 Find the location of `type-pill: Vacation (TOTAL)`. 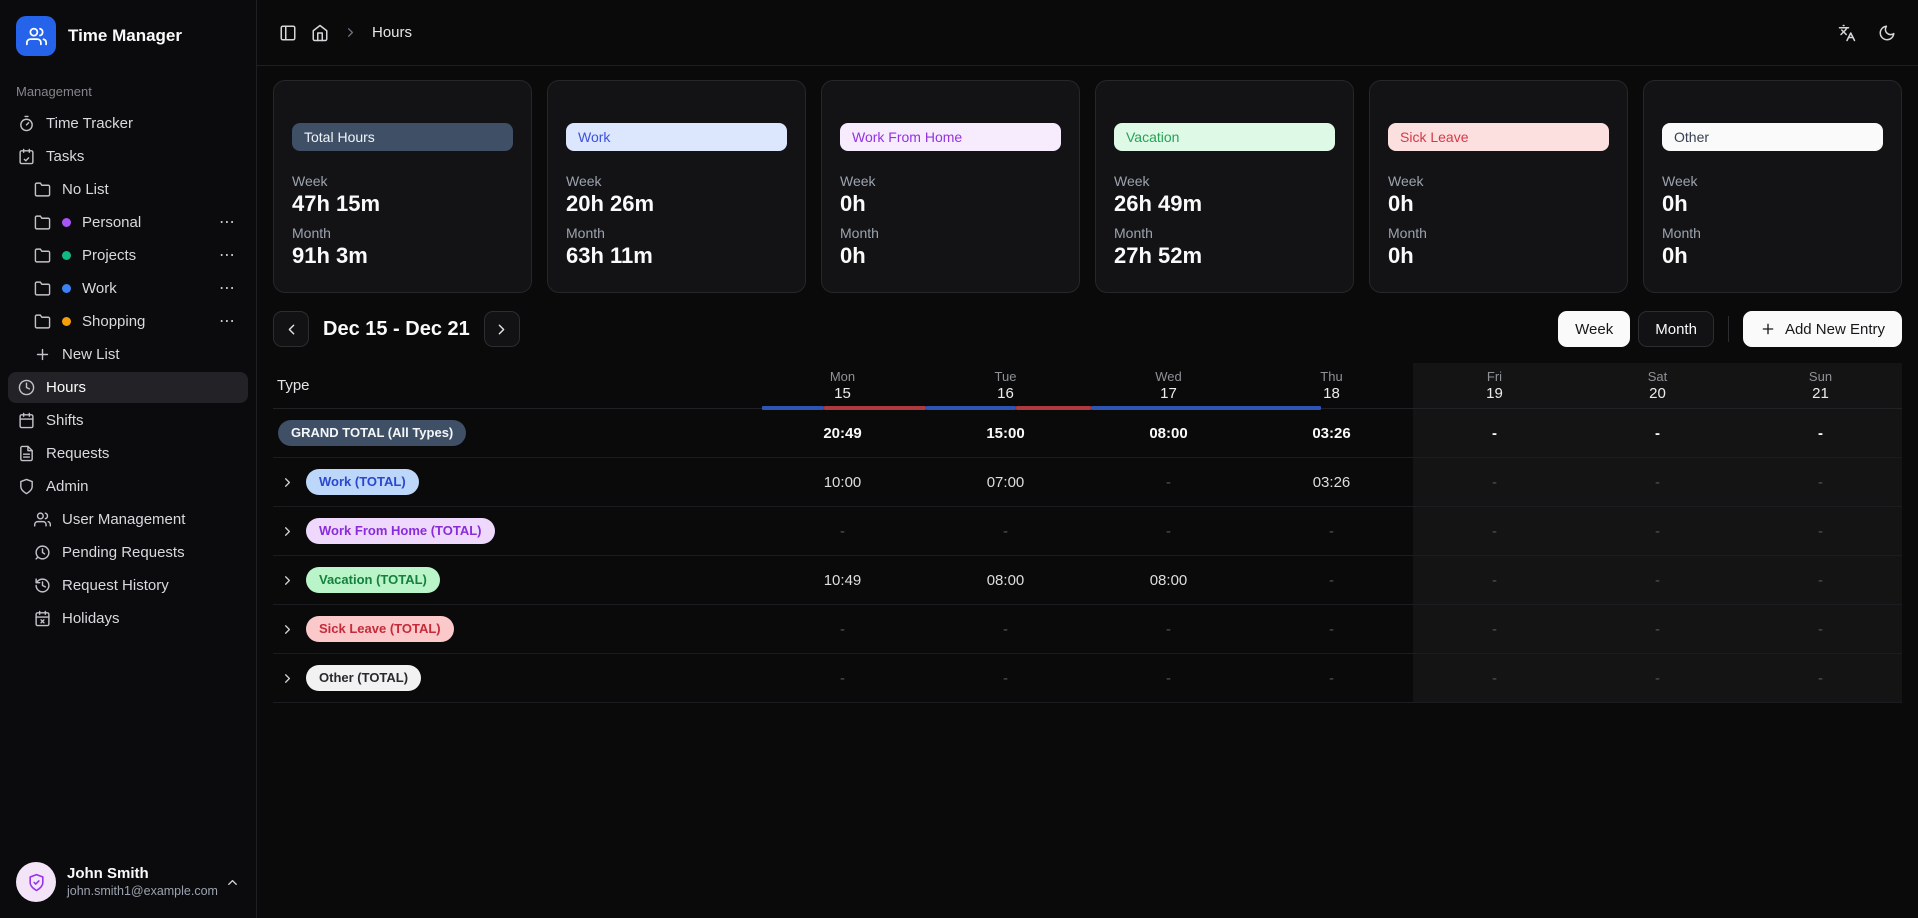

type-pill: Vacation (TOTAL) is located at coordinates (373, 580).